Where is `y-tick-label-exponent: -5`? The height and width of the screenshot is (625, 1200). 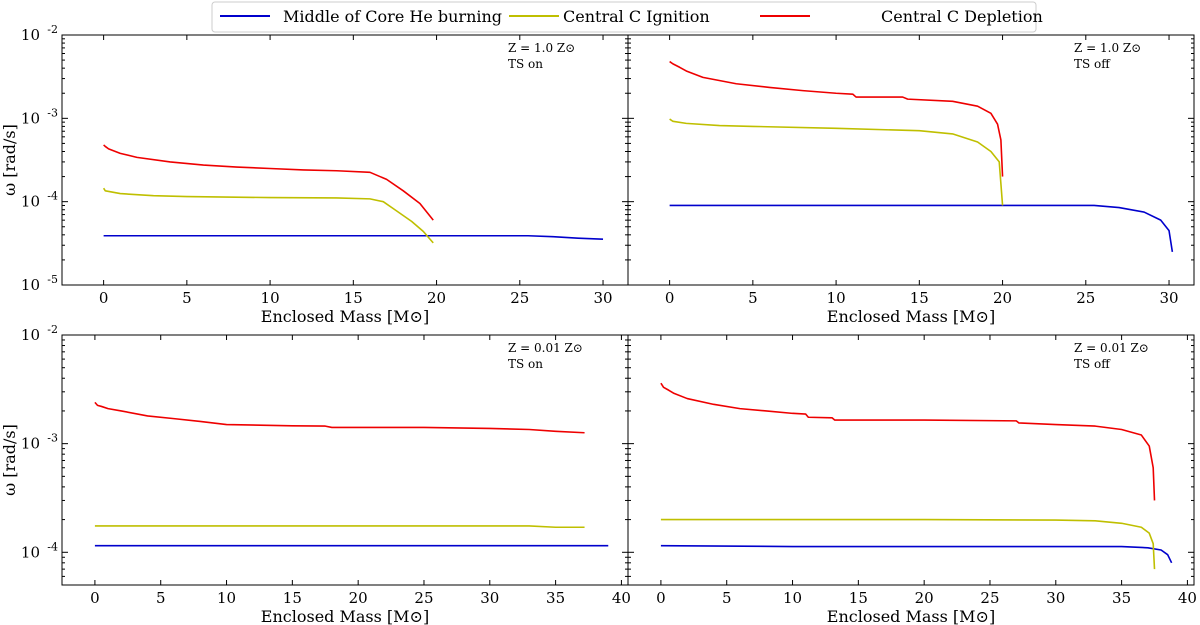 y-tick-label-exponent: -5 is located at coordinates (52, 279).